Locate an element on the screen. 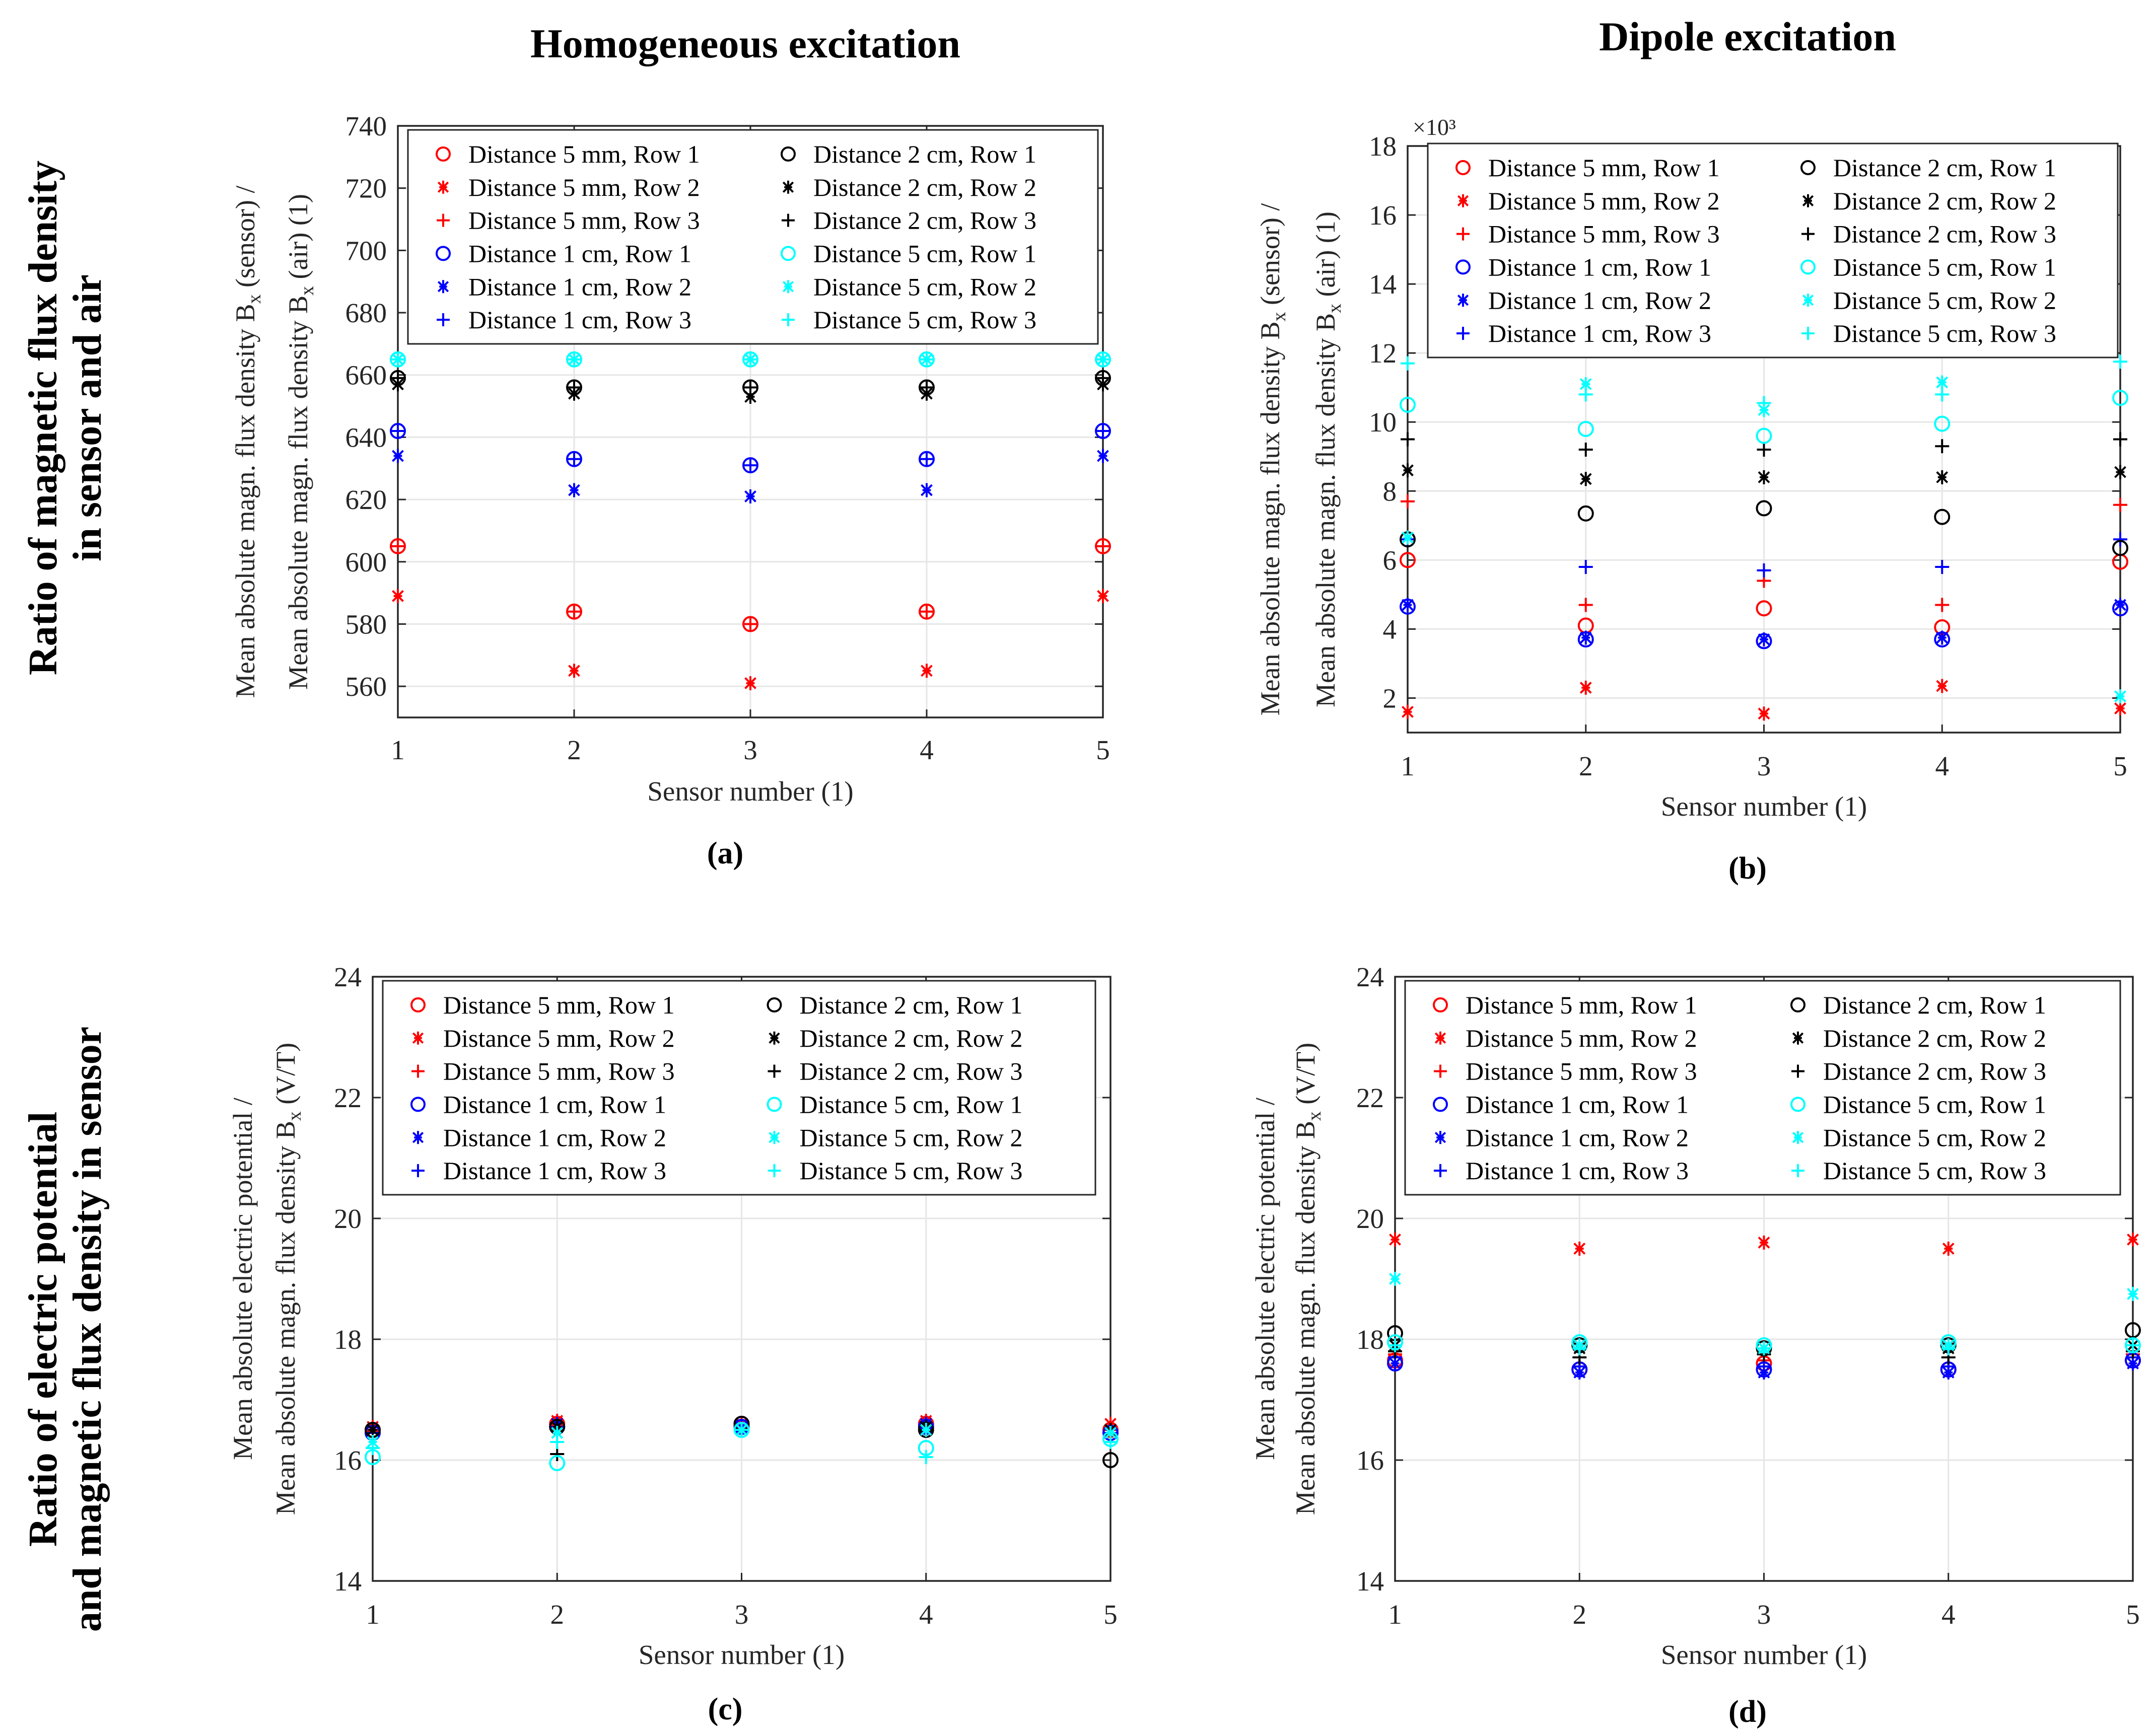 The width and height of the screenshot is (2154, 1736). data-points is located at coordinates (750, 521).